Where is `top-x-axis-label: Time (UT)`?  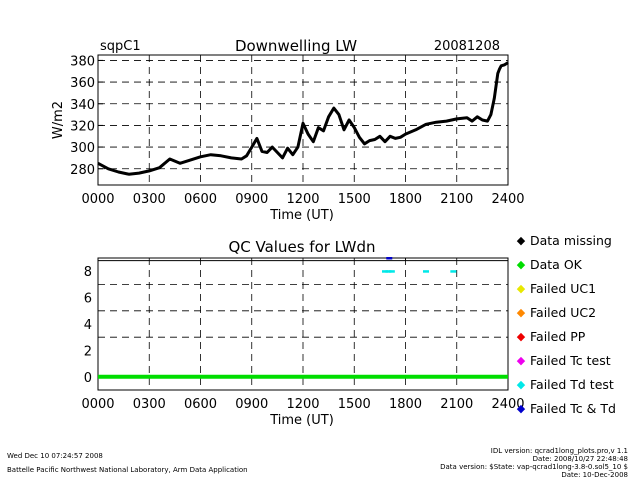
top-x-axis-label: Time (UT) is located at coordinates (301, 215).